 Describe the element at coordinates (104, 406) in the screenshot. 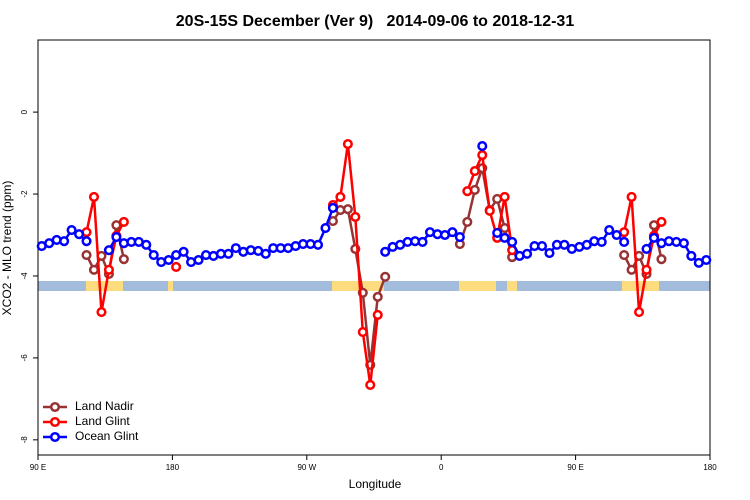

I see `legend-label: Land Nadir` at that location.